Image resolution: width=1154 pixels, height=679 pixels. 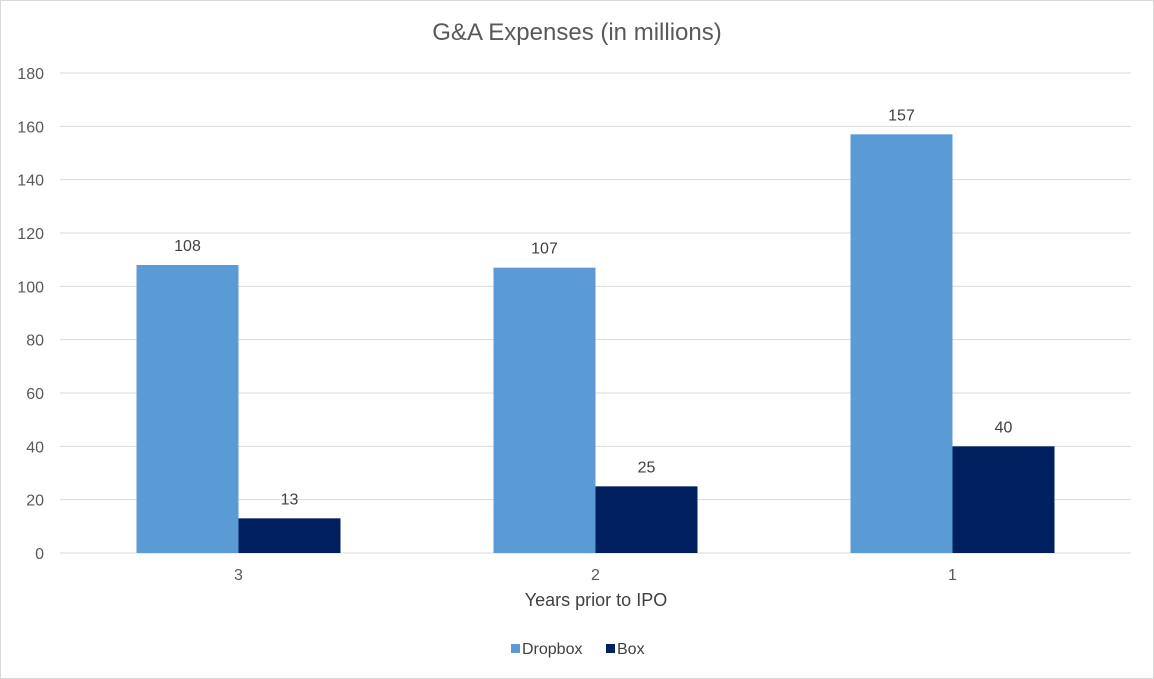 What do you see at coordinates (515, 648) in the screenshot?
I see `legend-swatch-dropbox` at bounding box center [515, 648].